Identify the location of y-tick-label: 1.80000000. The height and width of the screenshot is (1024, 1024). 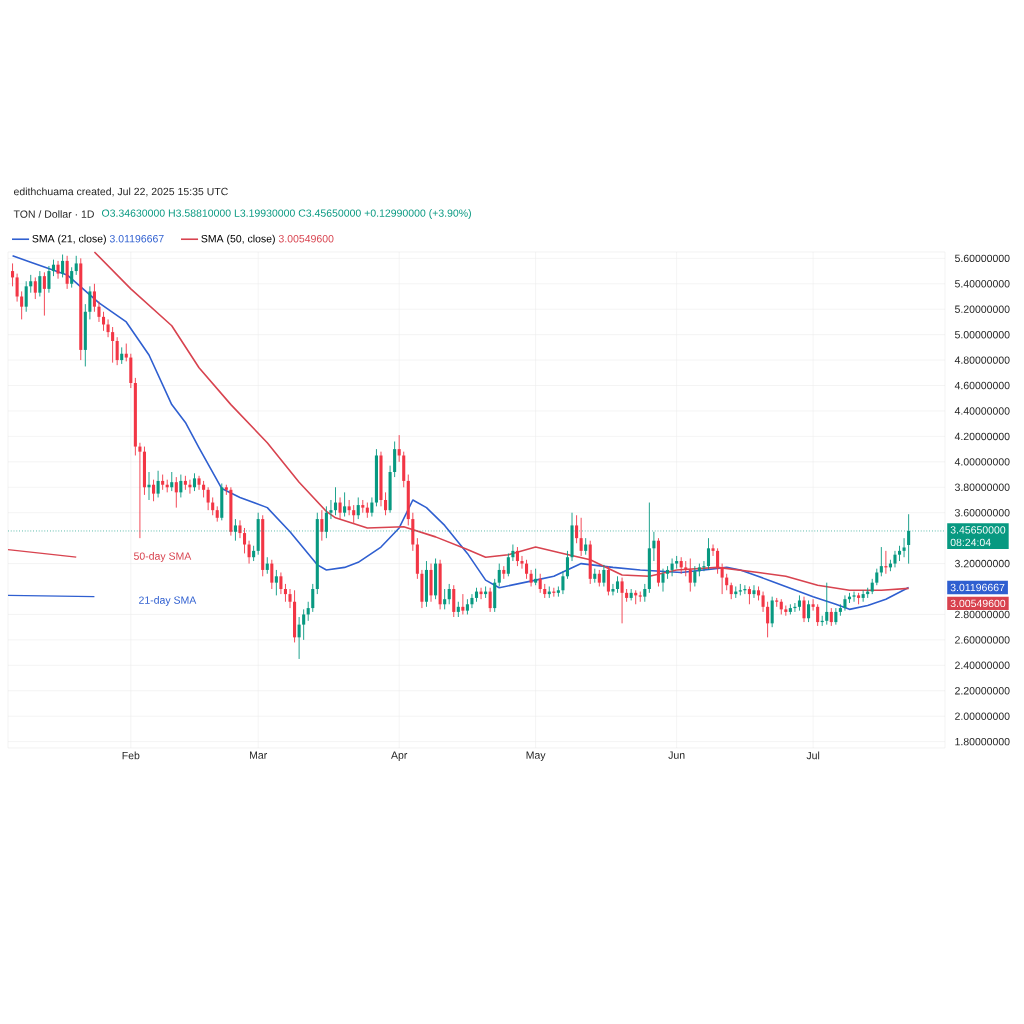
(982, 741).